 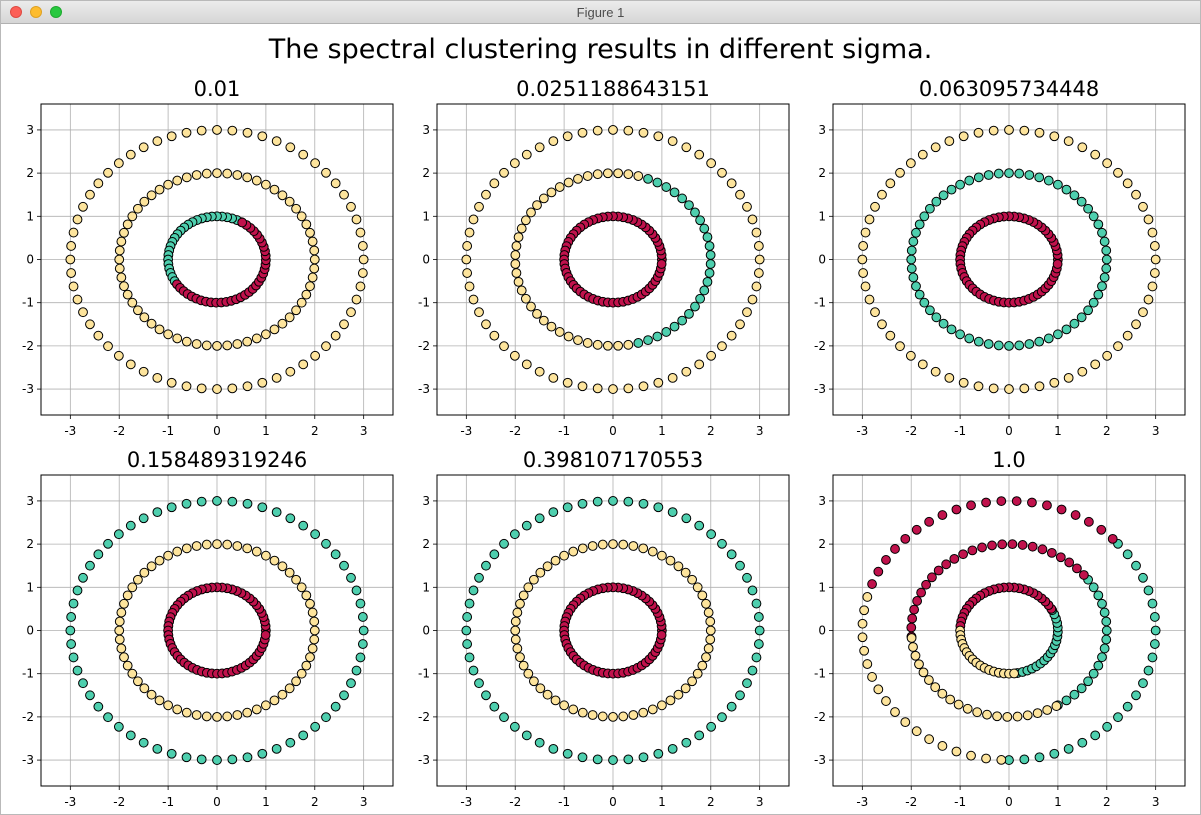 I want to click on subplot-1: -3 -2 -1 0 1 2 3 -3 -2 -1 0 1 2 3 0.01, so click(x=208, y=257).